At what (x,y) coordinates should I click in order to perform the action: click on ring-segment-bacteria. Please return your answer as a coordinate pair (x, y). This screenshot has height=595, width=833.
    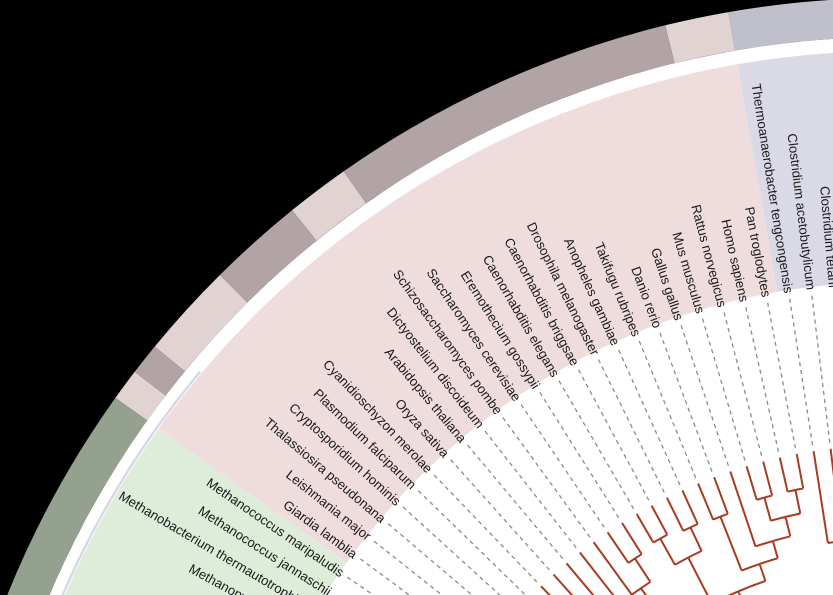
    Looking at the image, I should click on (780, 25).